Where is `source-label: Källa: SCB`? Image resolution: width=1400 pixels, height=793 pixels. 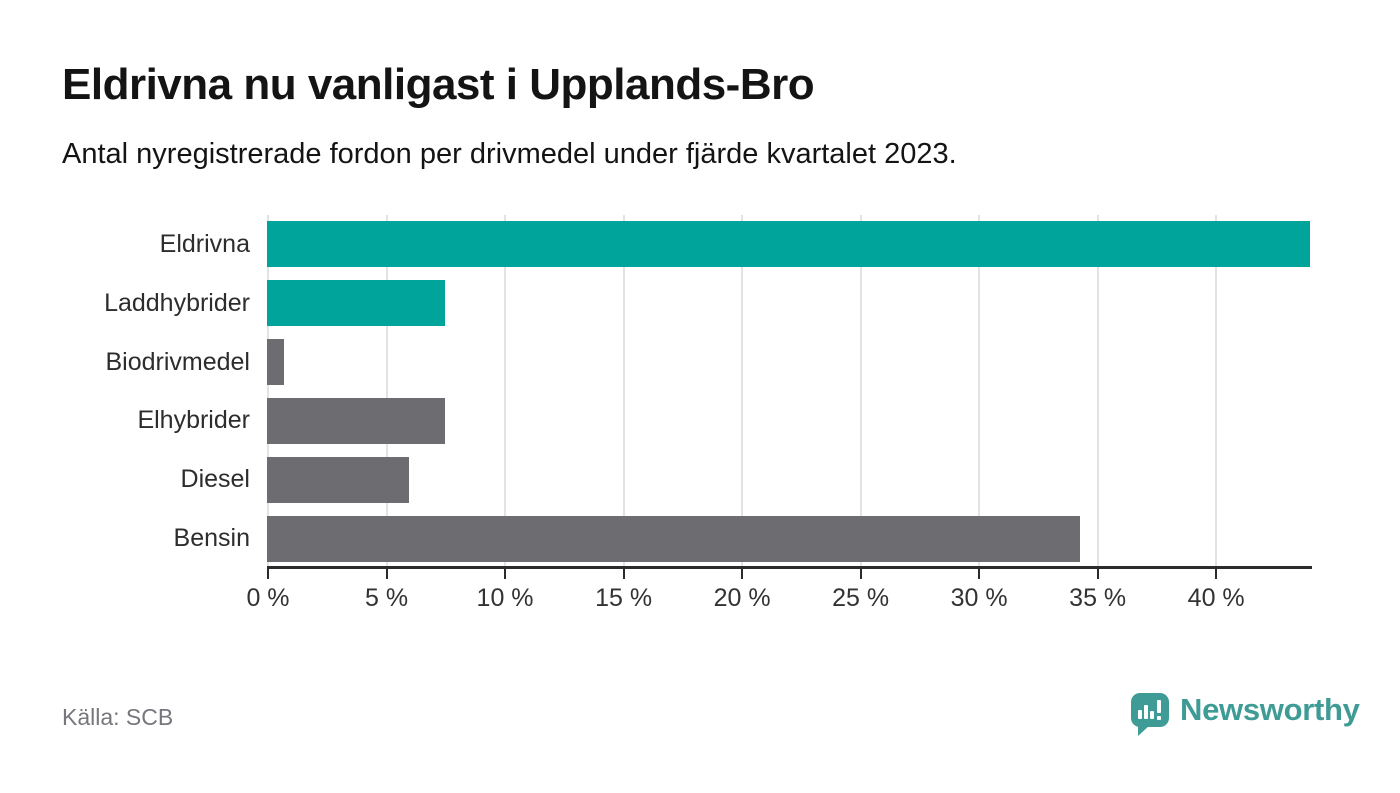
source-label: Källa: SCB is located at coordinates (118, 717).